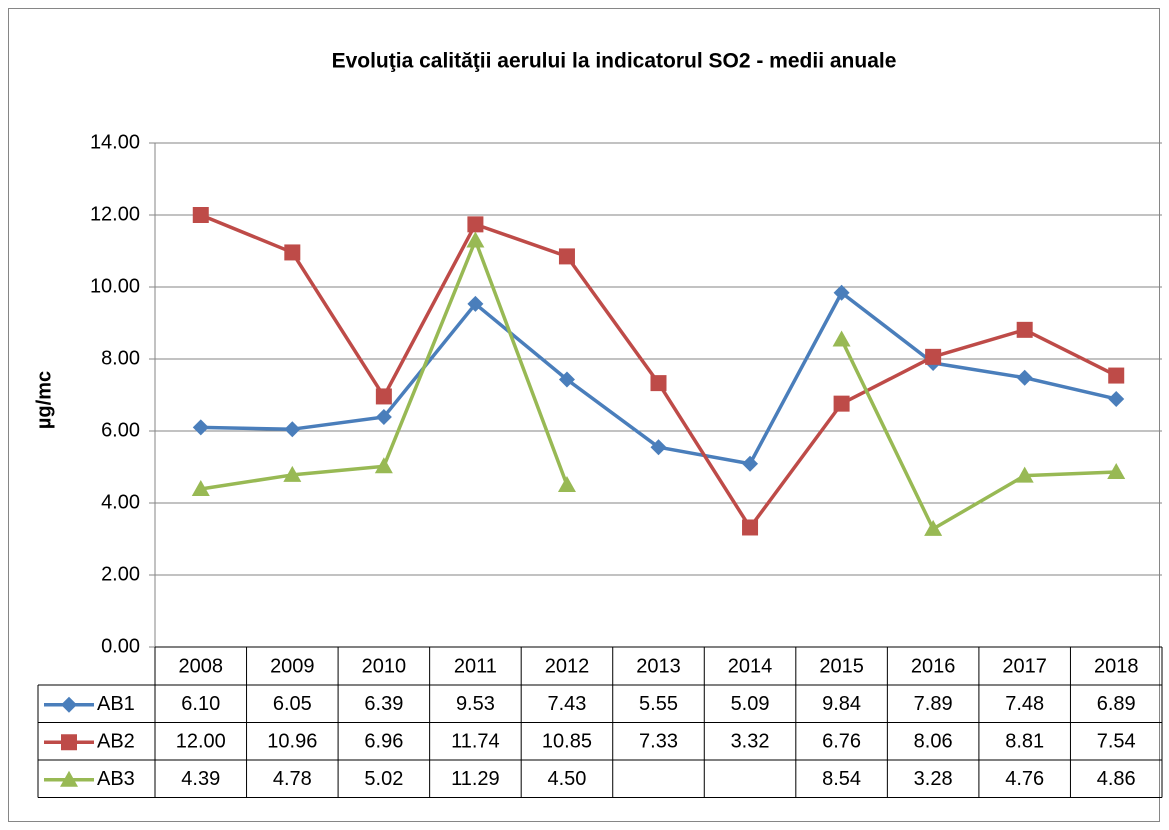  What do you see at coordinates (201, 666) in the screenshot?
I see `x-tick-label: 2008` at bounding box center [201, 666].